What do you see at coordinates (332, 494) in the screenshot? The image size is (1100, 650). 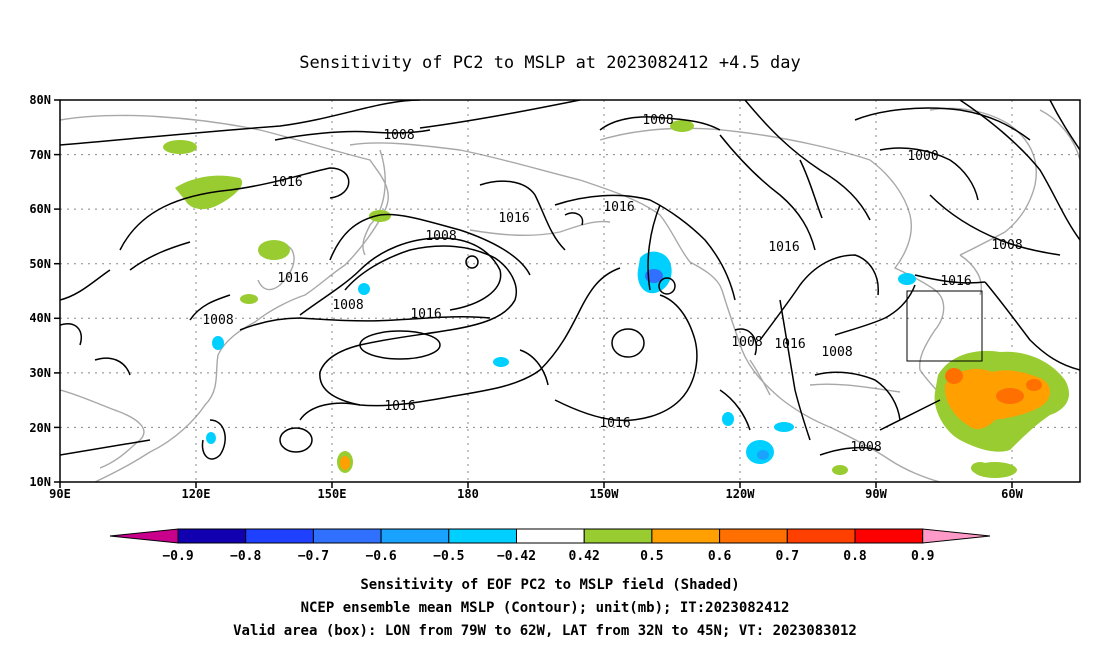 I see `lon-label: 150E` at bounding box center [332, 494].